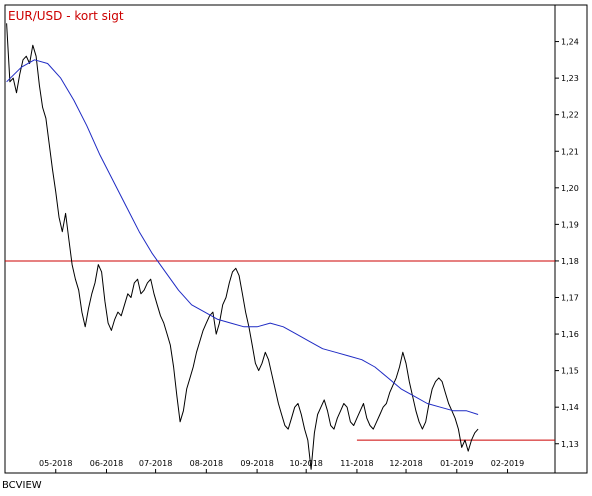  What do you see at coordinates (570, 78) in the screenshot?
I see `y-tick-label: 1,23` at bounding box center [570, 78].